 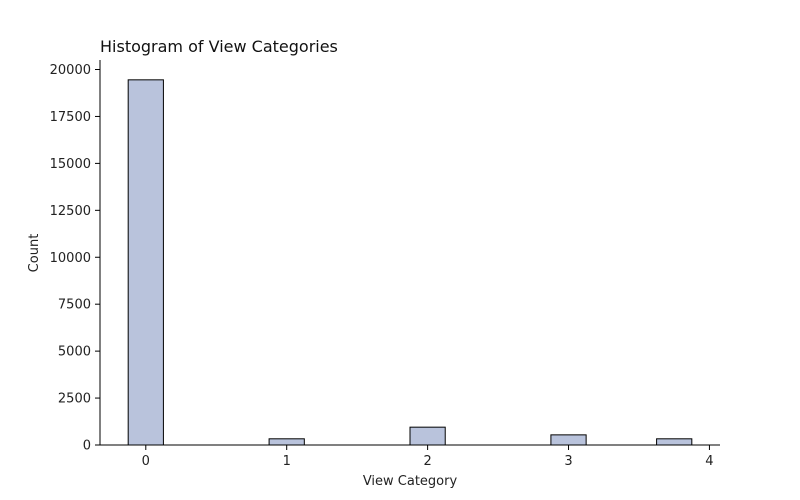 What do you see at coordinates (74, 352) in the screenshot?
I see `y-tick-label-2: 5000` at bounding box center [74, 352].